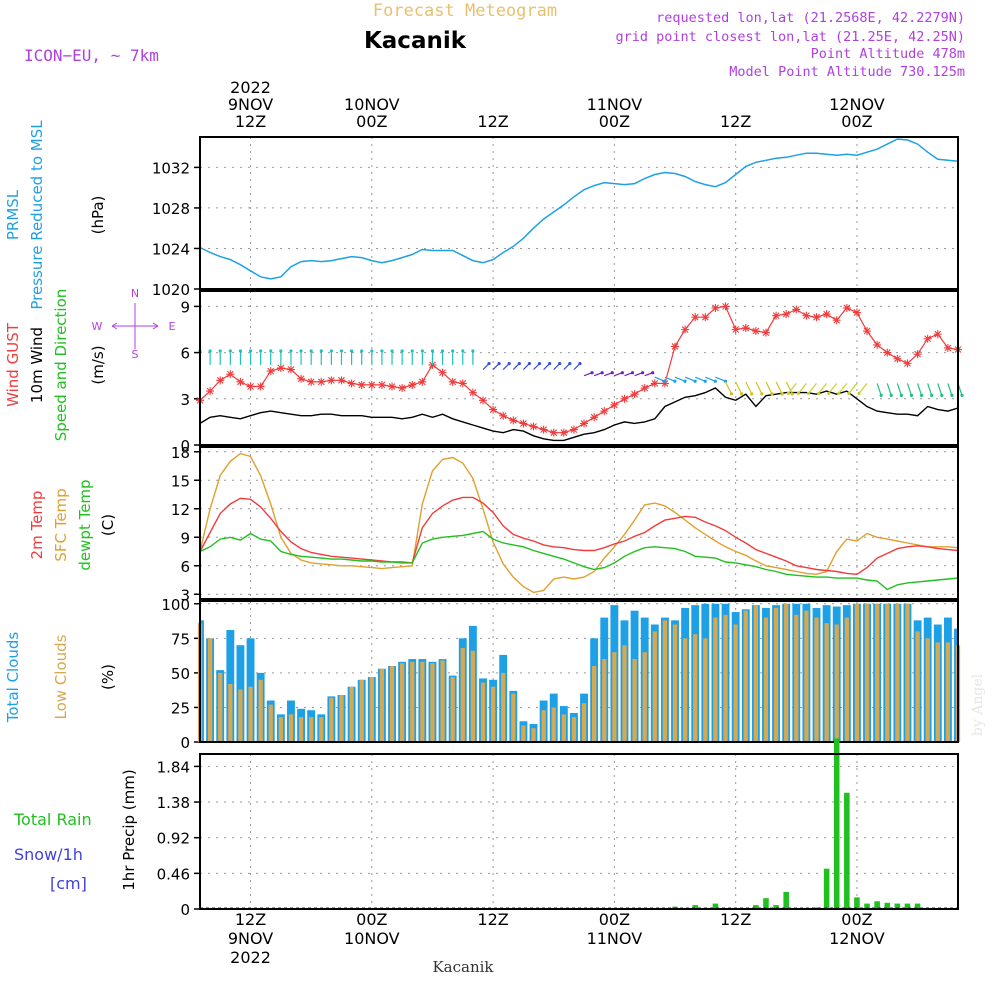 Image resolution: width=1000 pixels, height=1000 pixels. What do you see at coordinates (579, 536) in the screenshot?
I see `temp-2m-line` at bounding box center [579, 536].